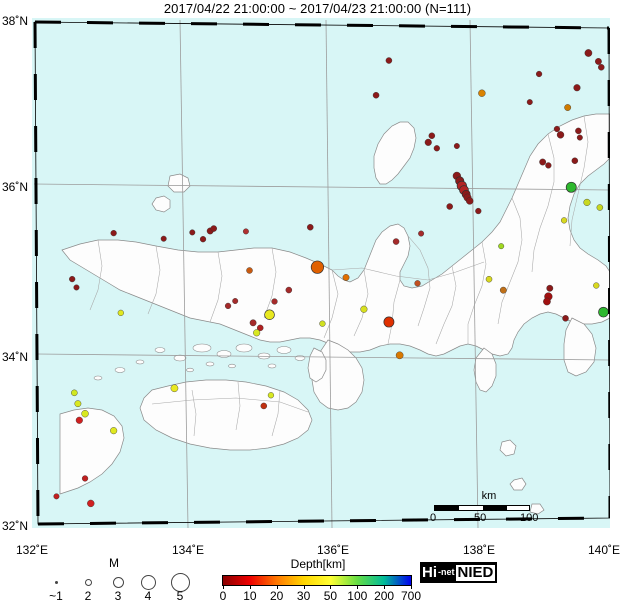  What do you see at coordinates (384, 596) in the screenshot?
I see `depth-label-200: 200` at bounding box center [384, 596].